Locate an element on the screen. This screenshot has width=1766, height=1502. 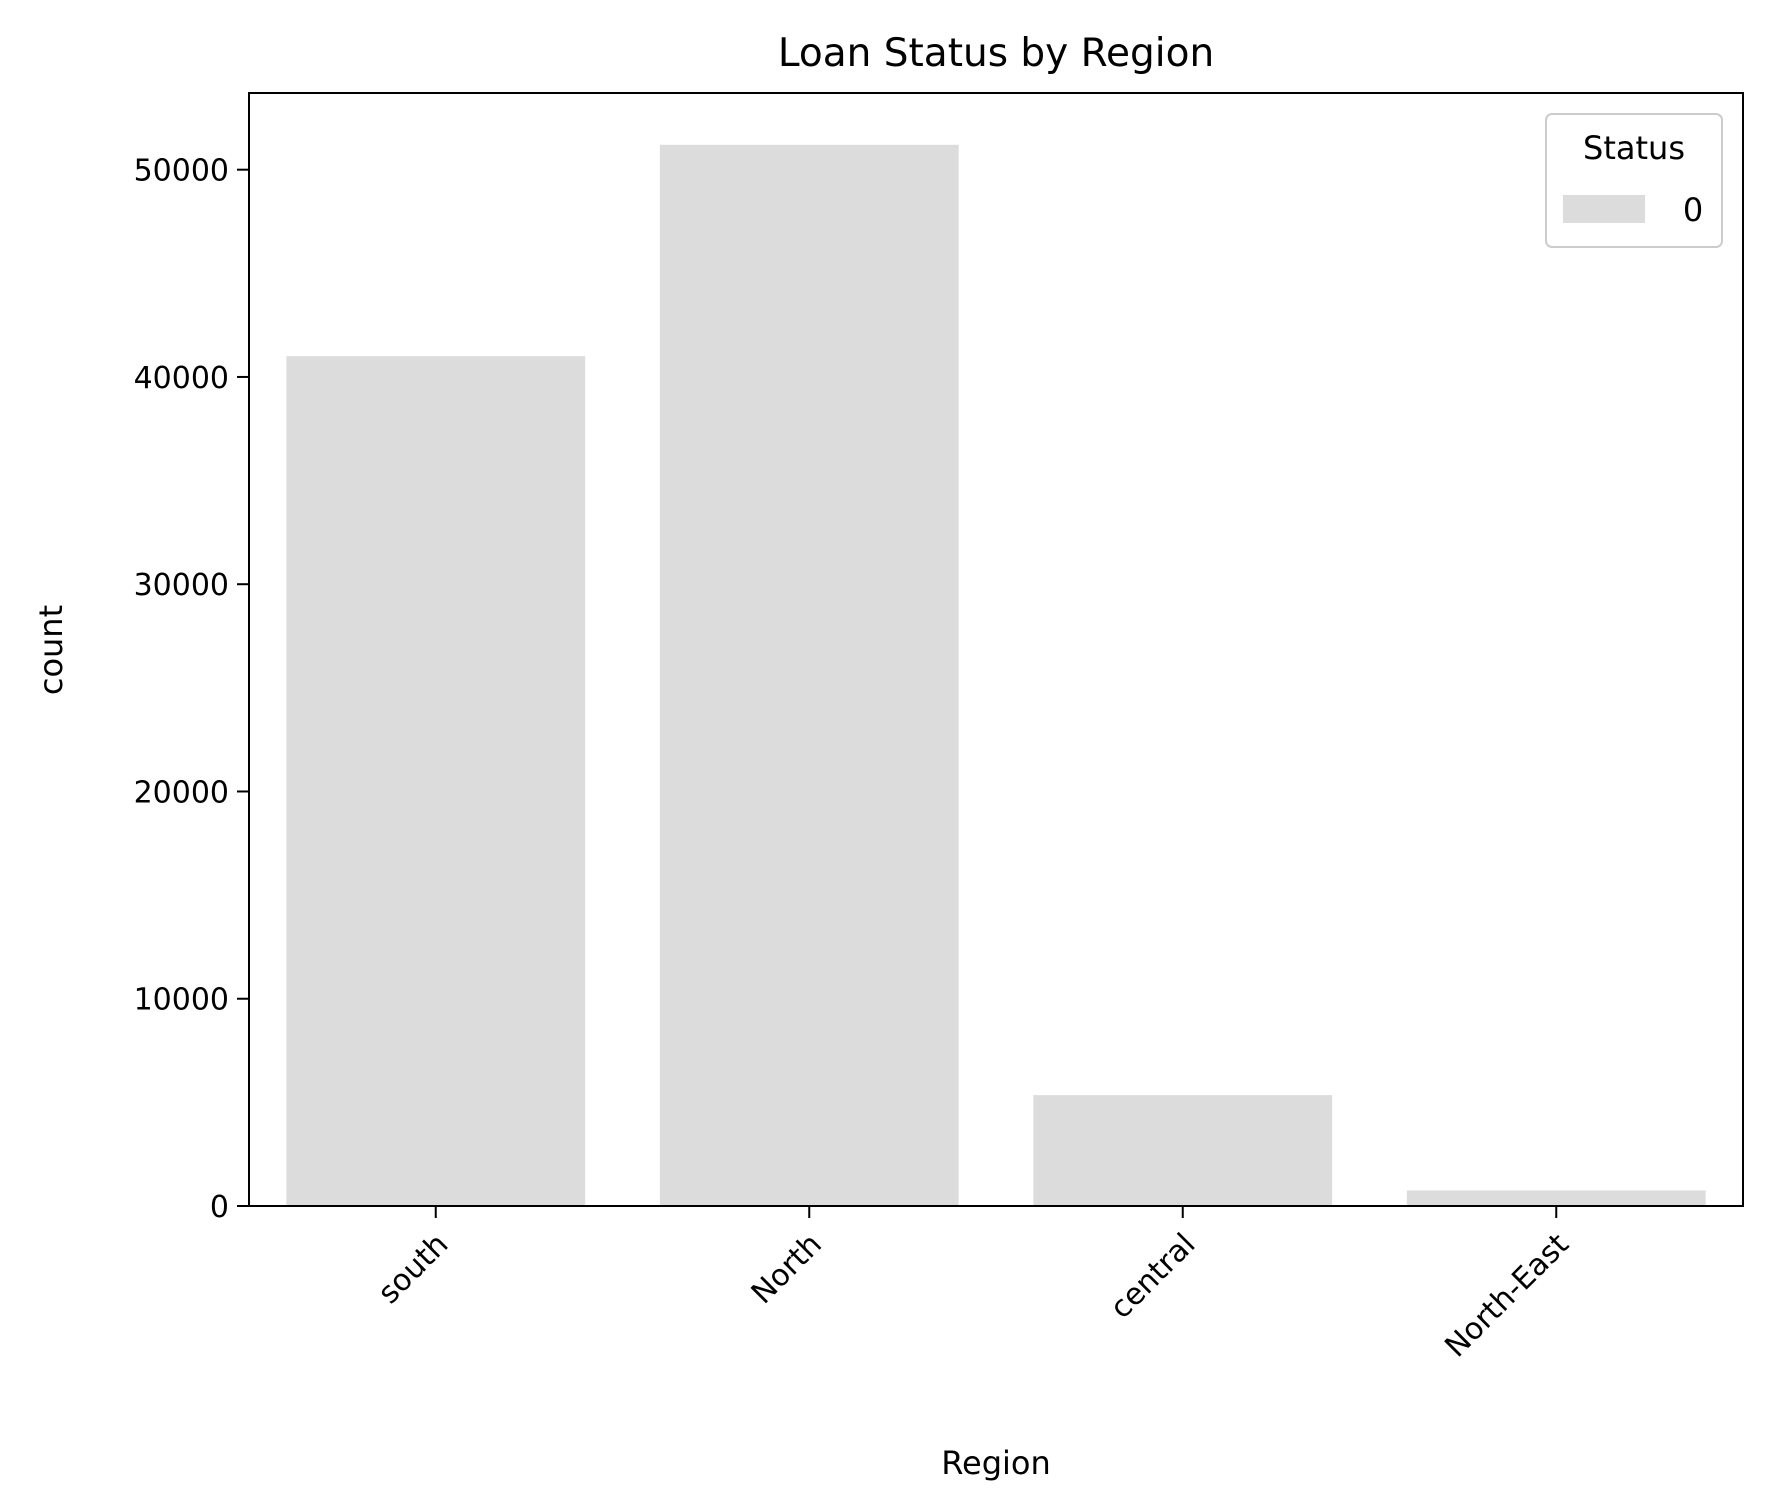
bar-north-east is located at coordinates (1556, 1198).